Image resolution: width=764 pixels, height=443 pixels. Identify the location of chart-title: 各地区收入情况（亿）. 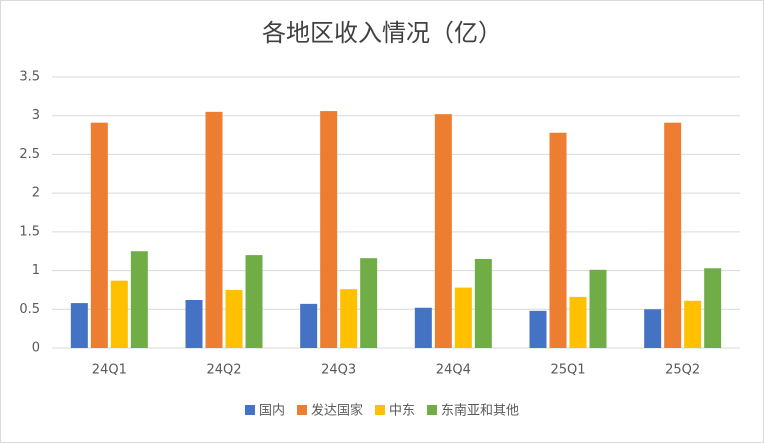
(382, 33).